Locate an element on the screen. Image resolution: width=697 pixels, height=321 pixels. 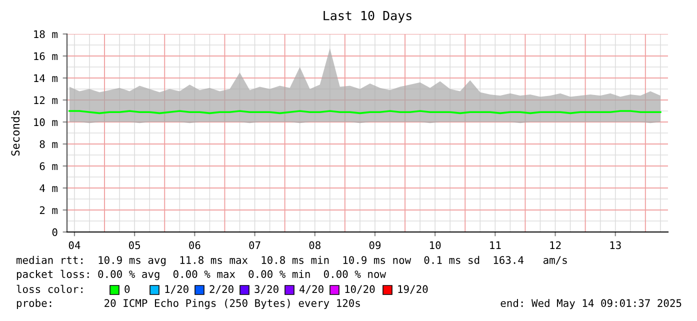
y-tick-label: 6 m is located at coordinates (49, 166).